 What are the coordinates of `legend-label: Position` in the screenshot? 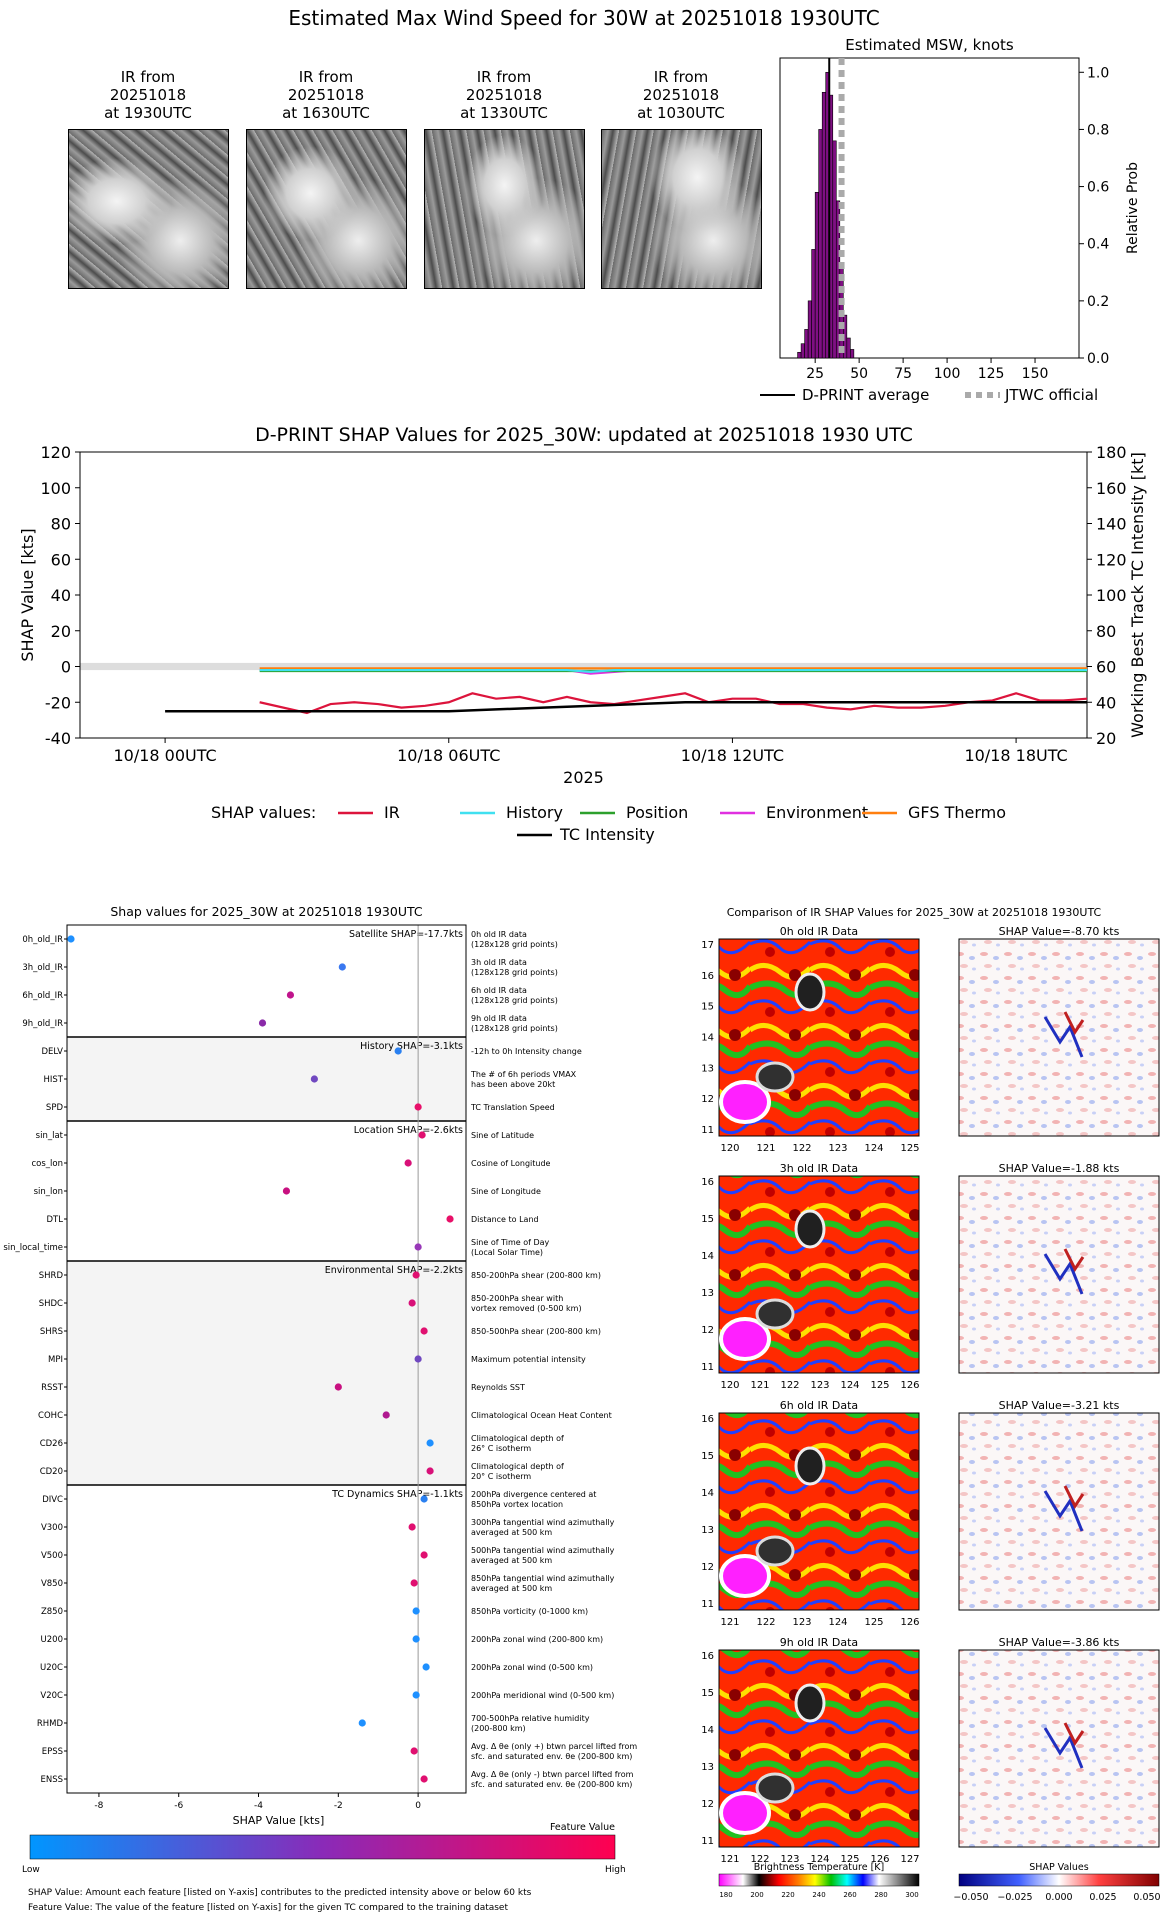 It's located at (657, 812).